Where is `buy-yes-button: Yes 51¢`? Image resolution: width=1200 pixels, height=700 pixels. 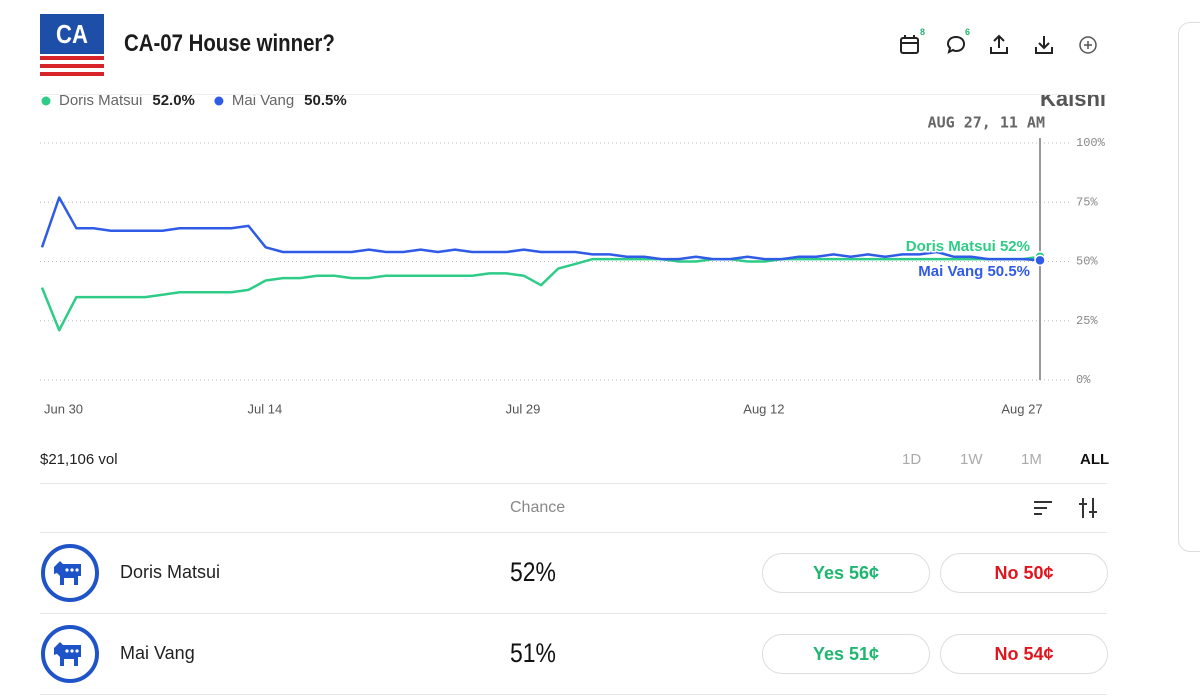 buy-yes-button: Yes 51¢ is located at coordinates (846, 654).